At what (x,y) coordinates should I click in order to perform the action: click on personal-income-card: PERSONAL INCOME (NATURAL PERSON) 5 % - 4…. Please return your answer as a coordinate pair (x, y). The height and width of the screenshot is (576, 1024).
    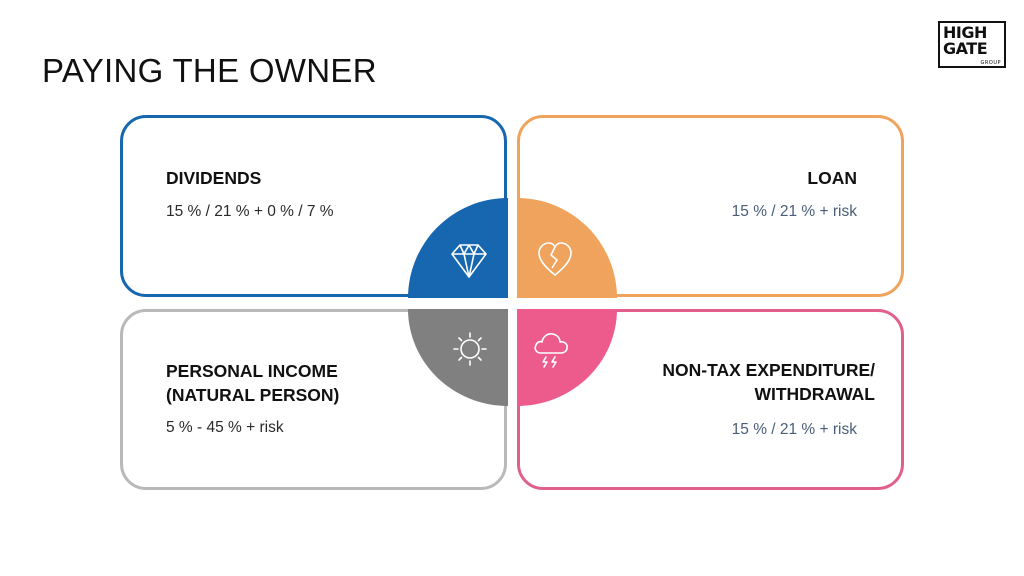
    Looking at the image, I should click on (313, 399).